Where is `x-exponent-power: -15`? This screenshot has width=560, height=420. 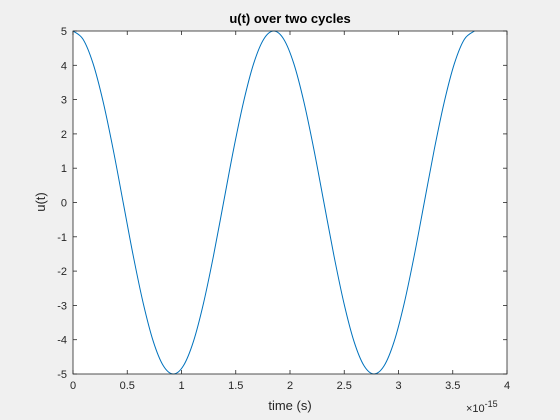 x-exponent-power: -15 is located at coordinates (491, 404).